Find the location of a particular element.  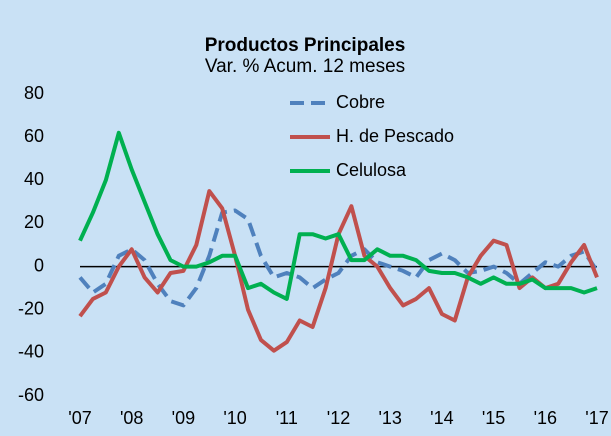

x-tick-label: '12 is located at coordinates (338, 418).